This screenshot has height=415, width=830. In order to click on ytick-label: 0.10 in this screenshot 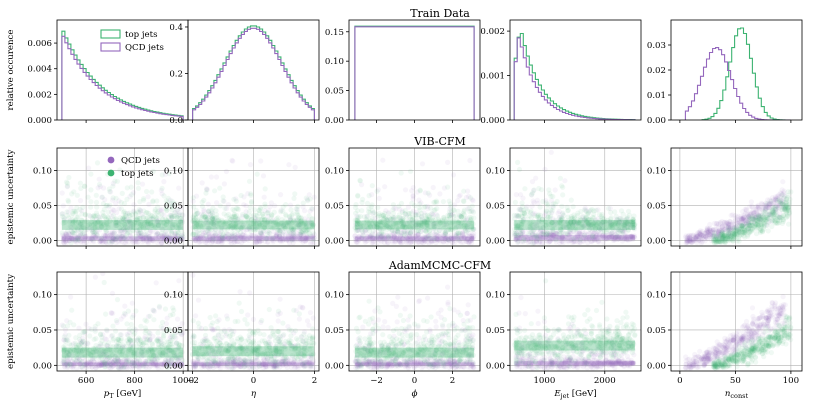, I will do `click(334, 171)`.